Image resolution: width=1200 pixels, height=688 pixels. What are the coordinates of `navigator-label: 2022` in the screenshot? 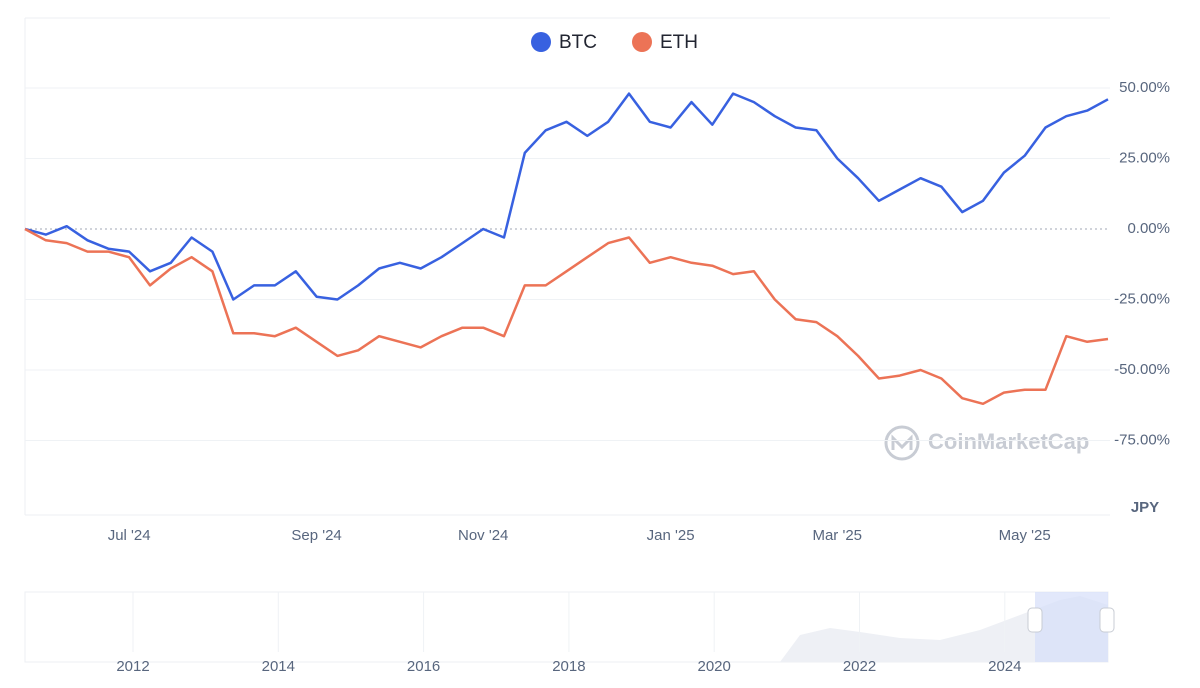 It's located at (859, 666).